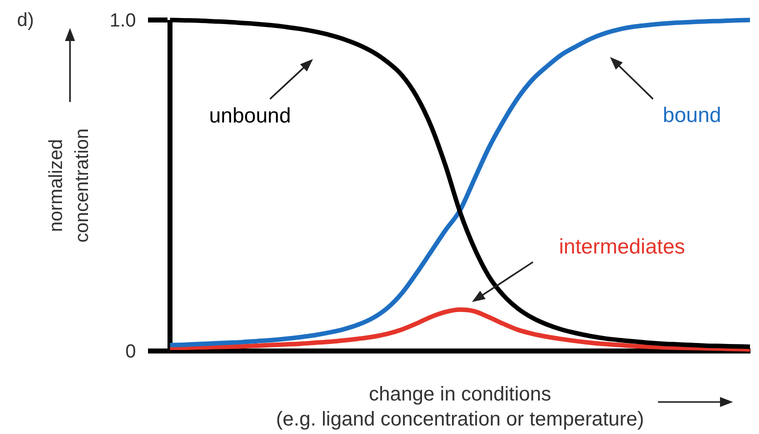  I want to click on text: intermediates, so click(622, 246).